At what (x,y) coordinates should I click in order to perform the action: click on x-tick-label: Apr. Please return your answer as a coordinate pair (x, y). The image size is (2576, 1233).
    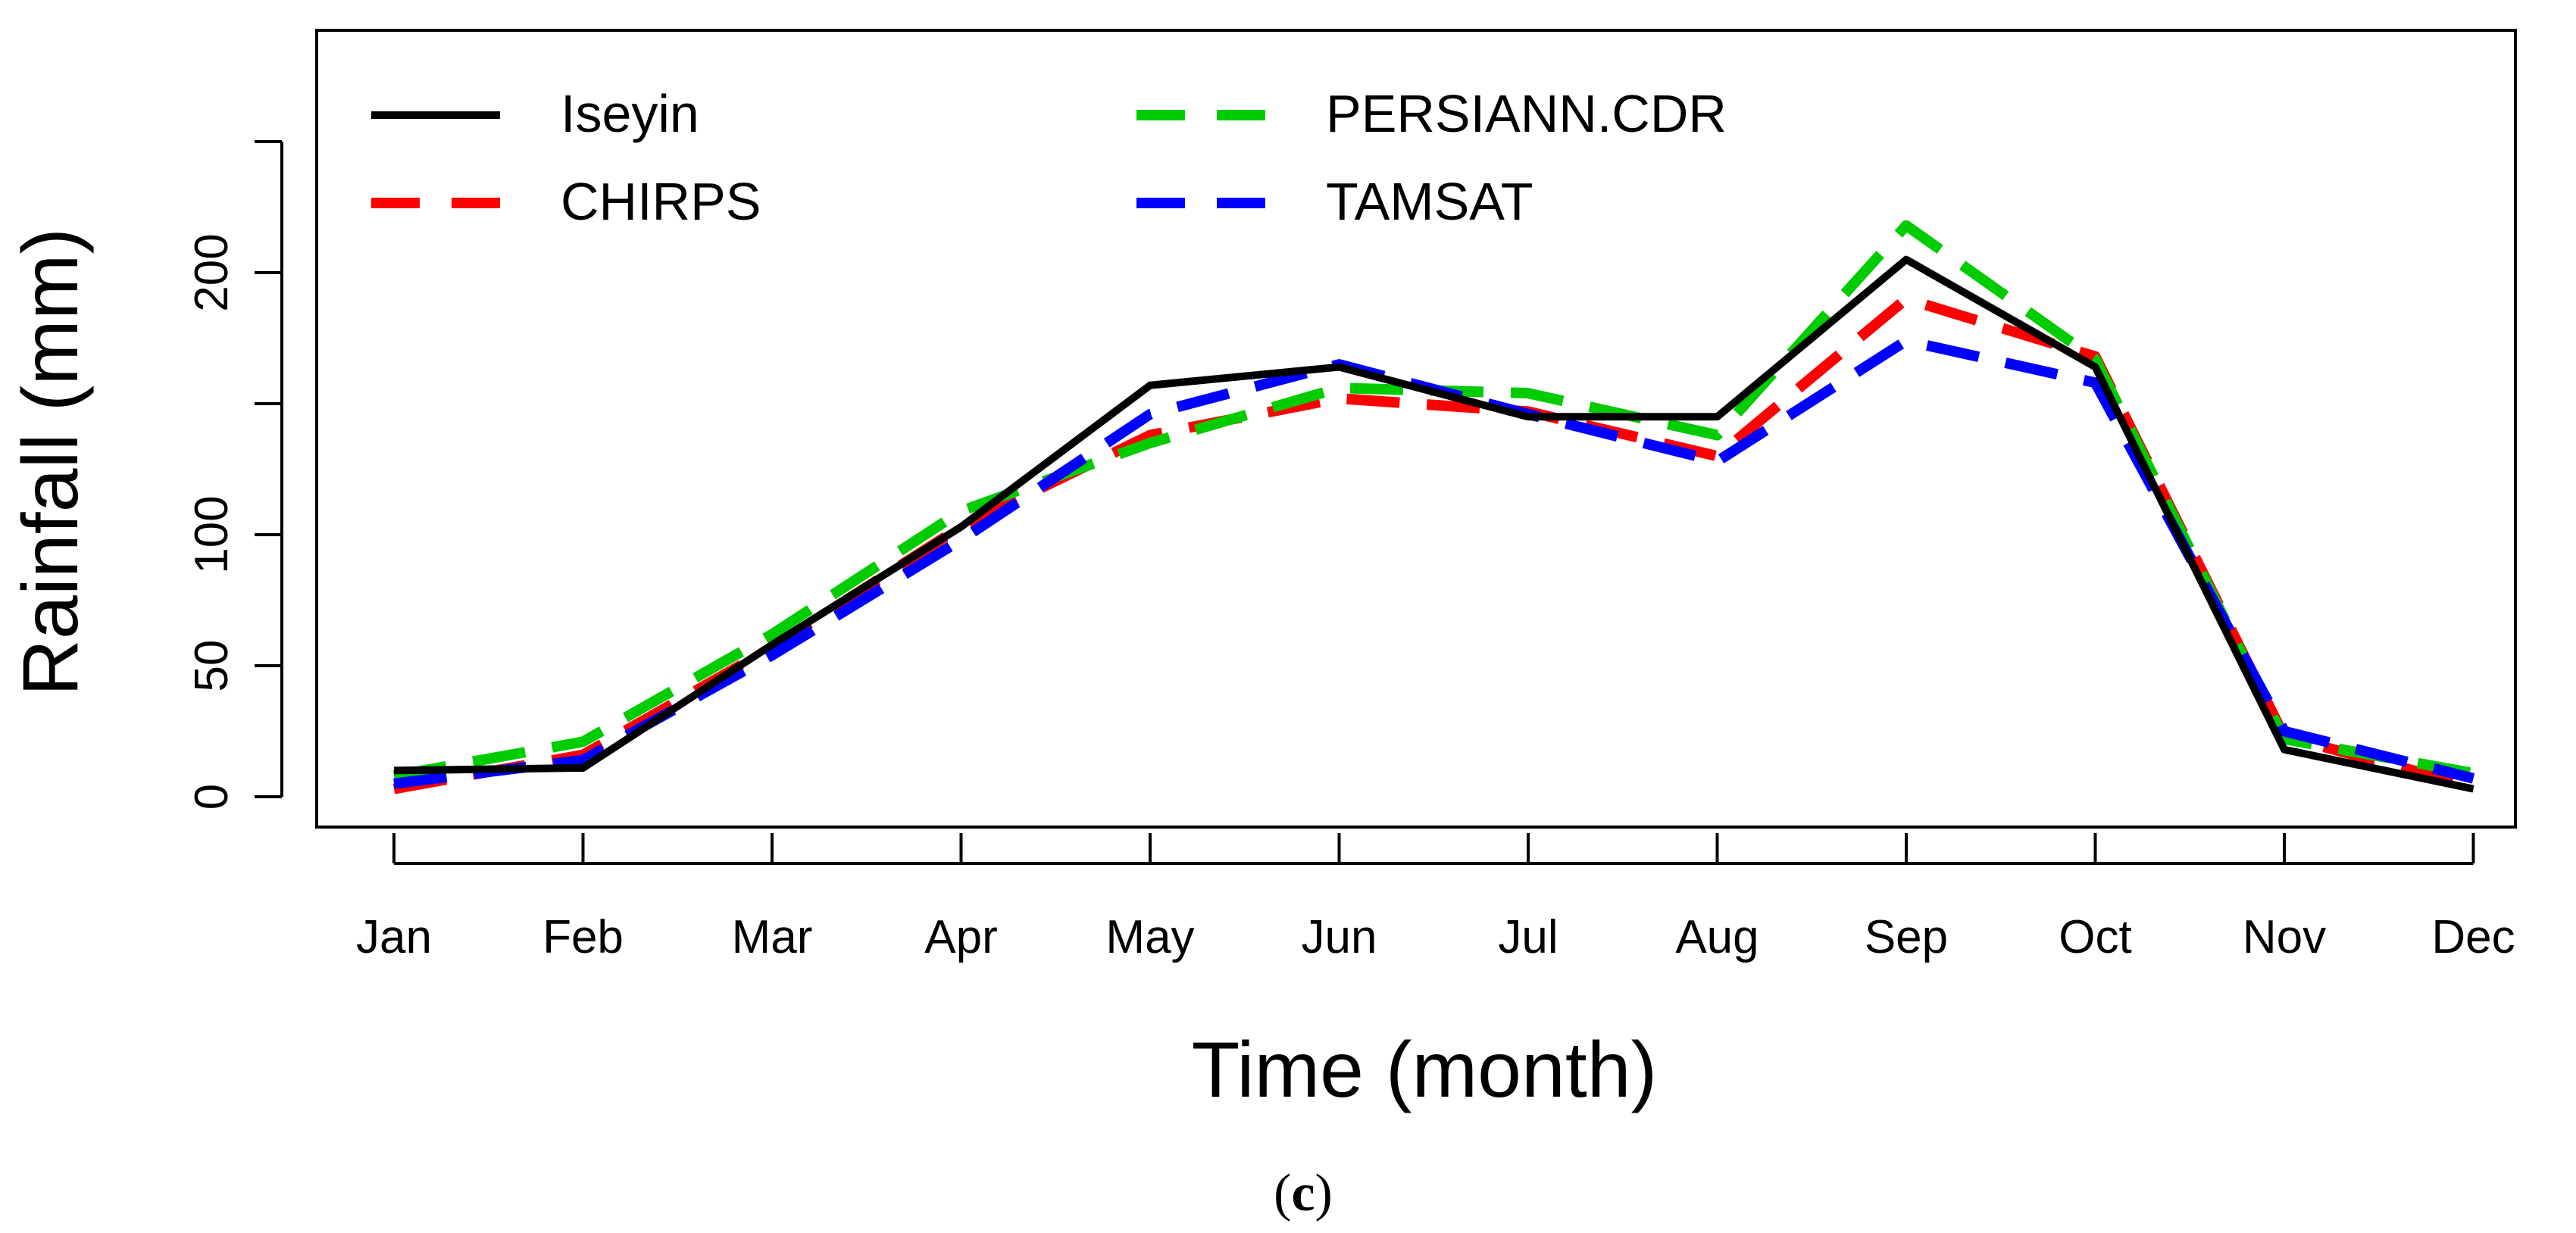
    Looking at the image, I should click on (960, 937).